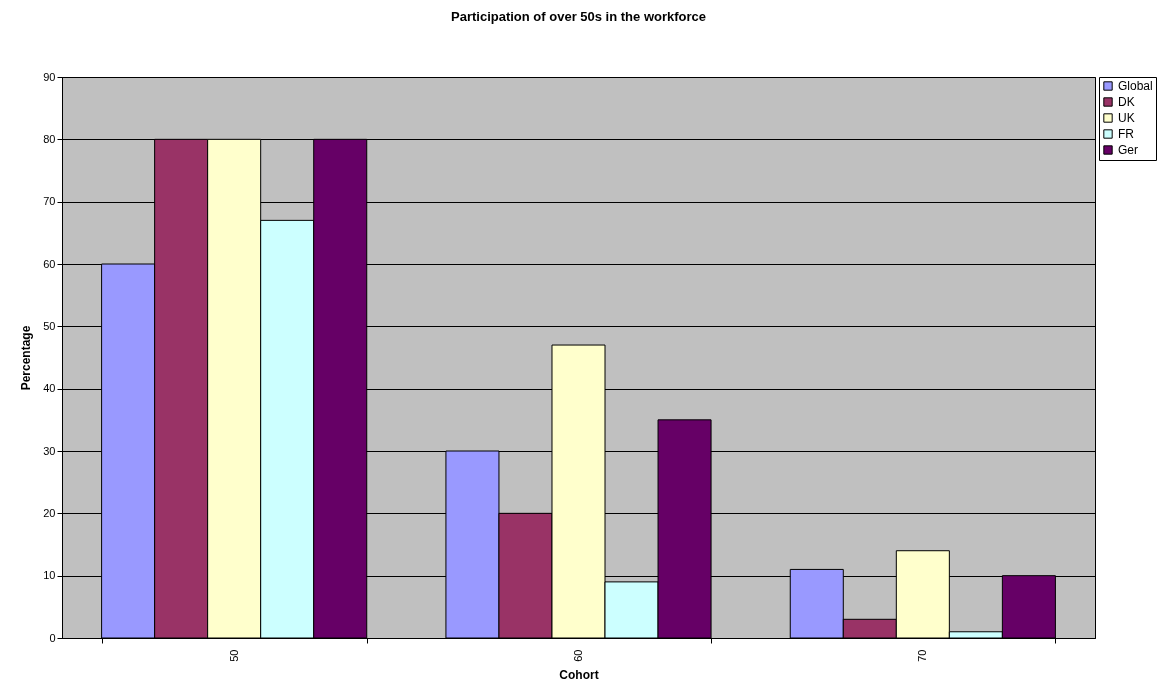 This screenshot has height=700, width=1175. Describe the element at coordinates (49, 263) in the screenshot. I see `y-tick-label: 60` at that location.